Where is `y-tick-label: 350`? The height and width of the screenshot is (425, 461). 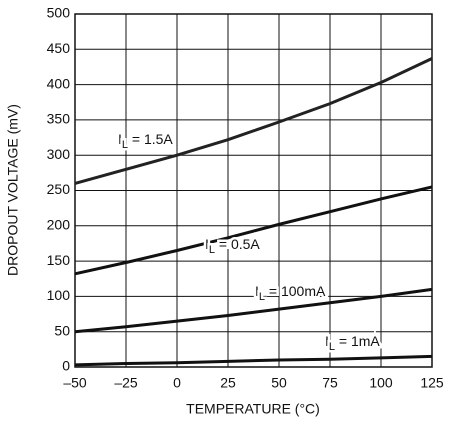
y-tick-label: 350 is located at coordinates (59, 119).